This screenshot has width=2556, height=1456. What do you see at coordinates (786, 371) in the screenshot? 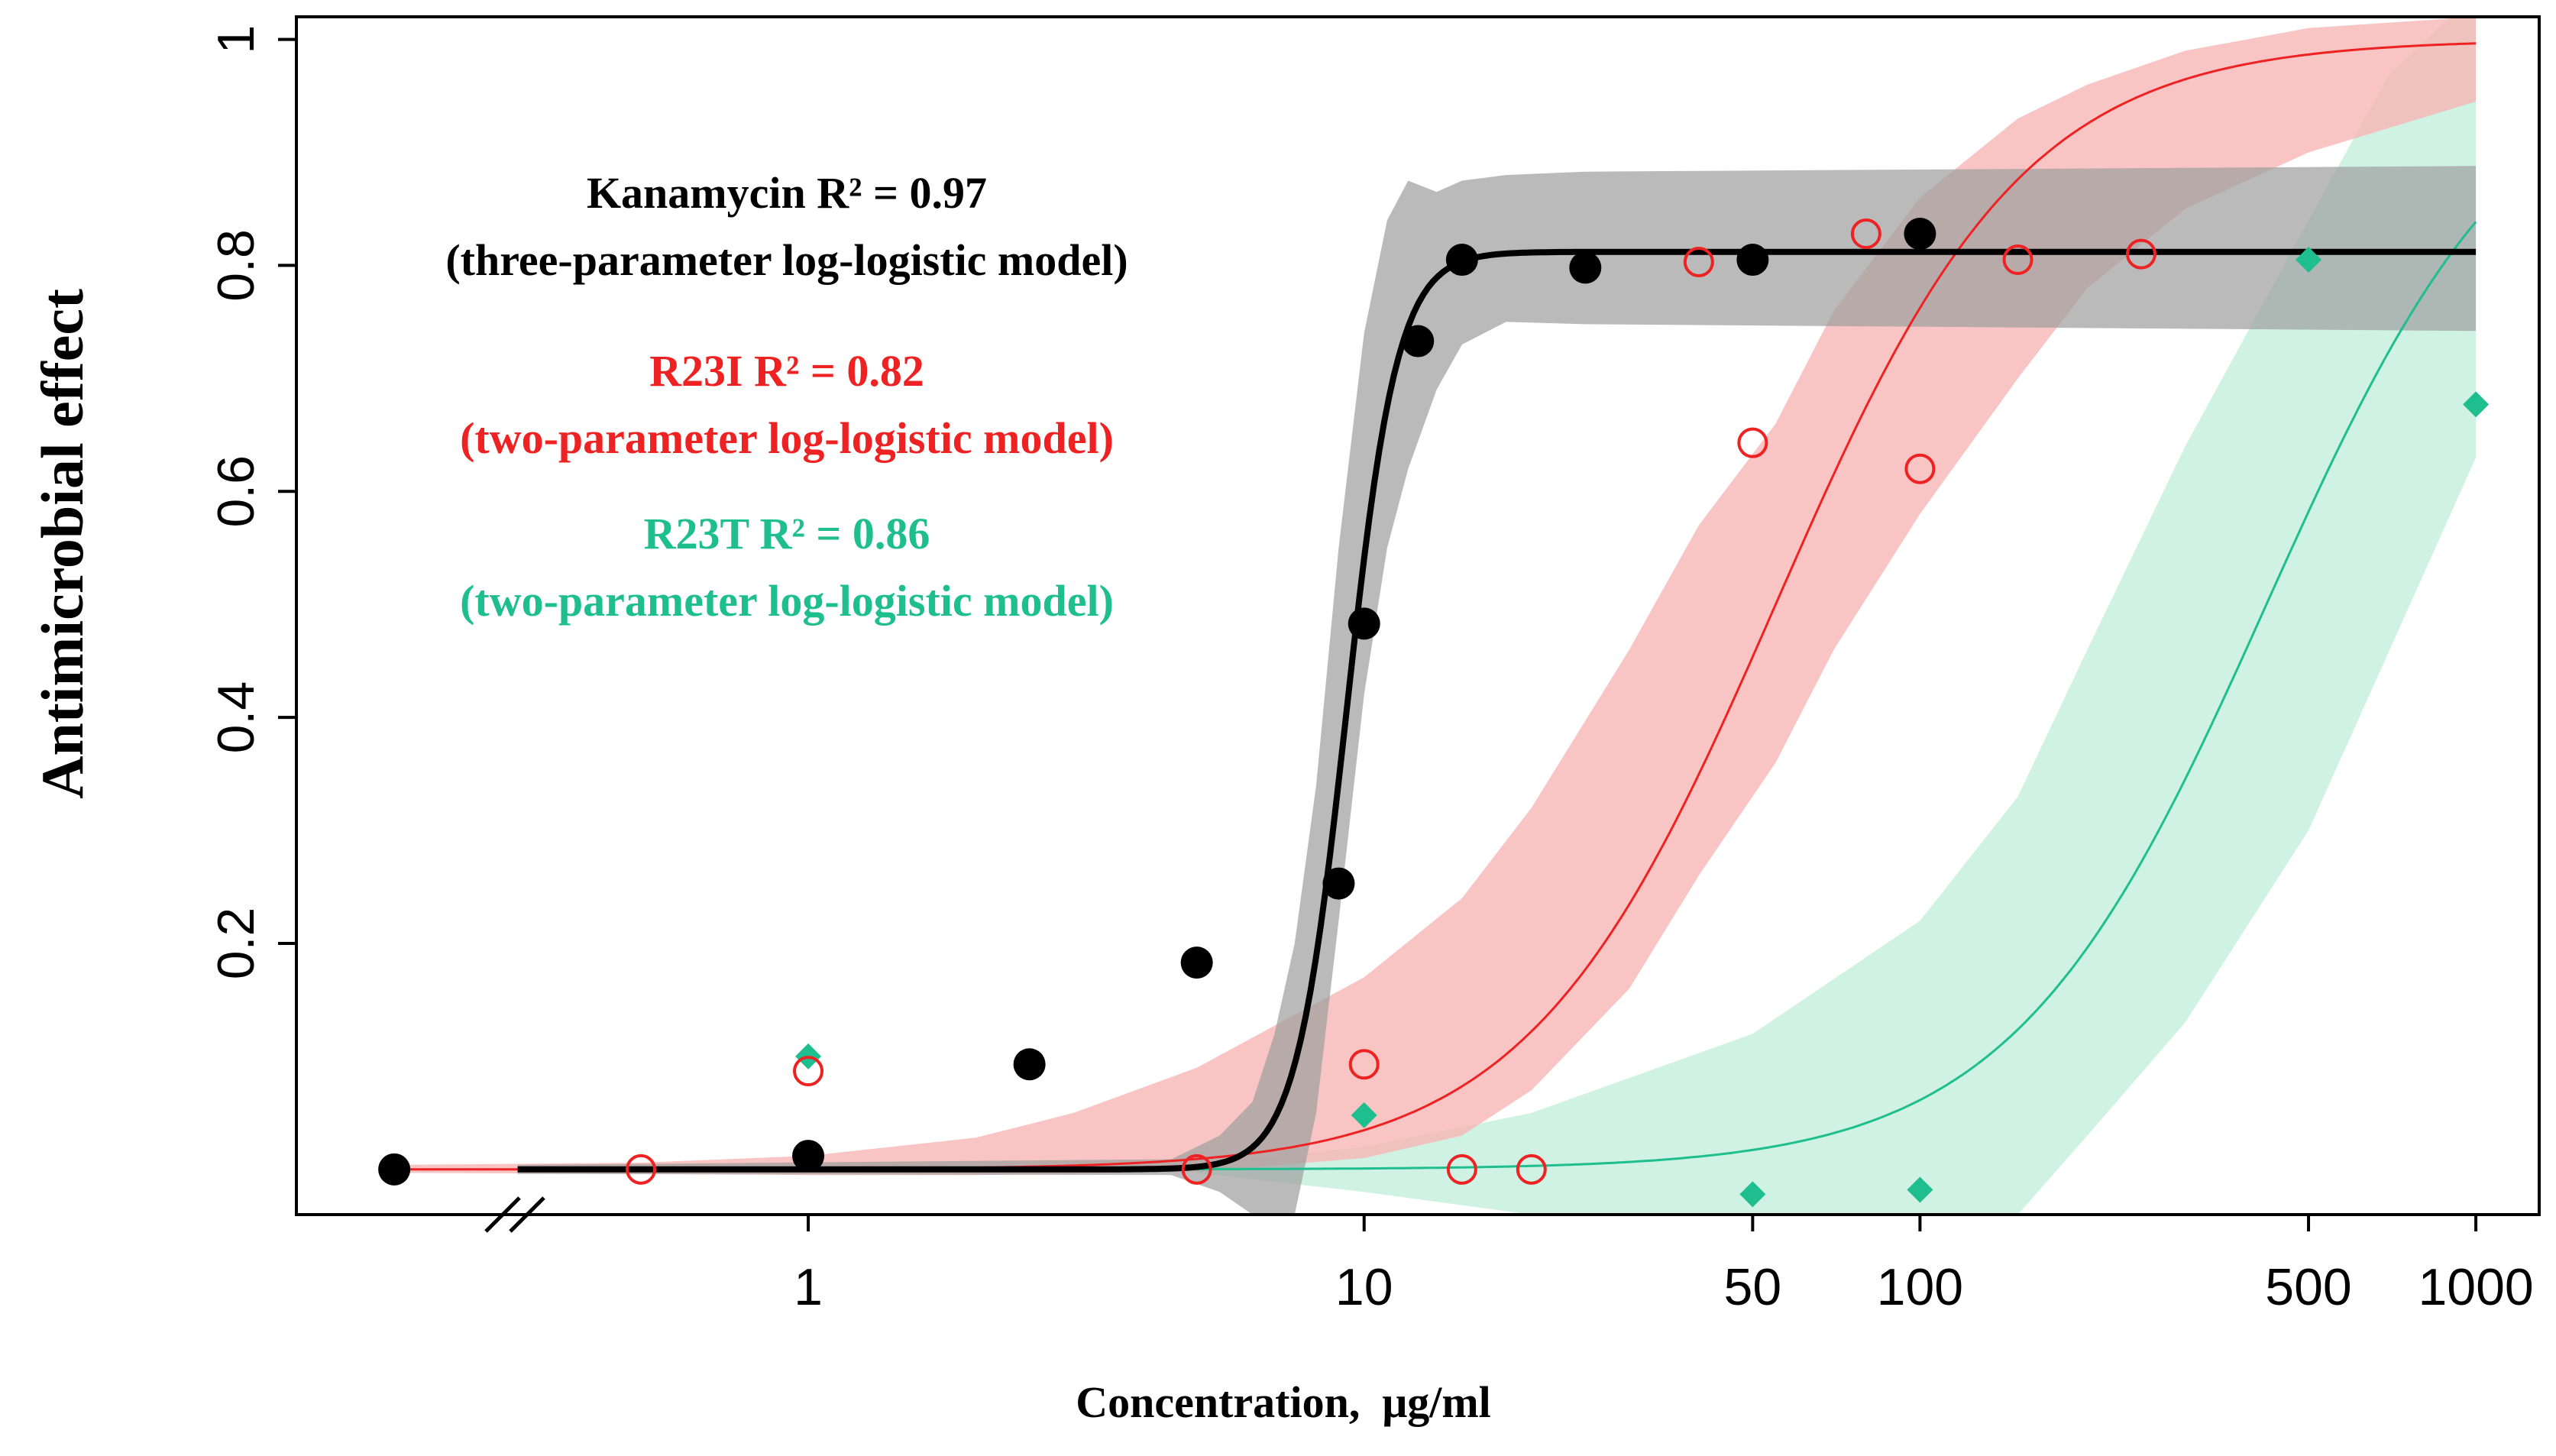
I see `r23i-r2-label: R23I R² = 0.82` at bounding box center [786, 371].